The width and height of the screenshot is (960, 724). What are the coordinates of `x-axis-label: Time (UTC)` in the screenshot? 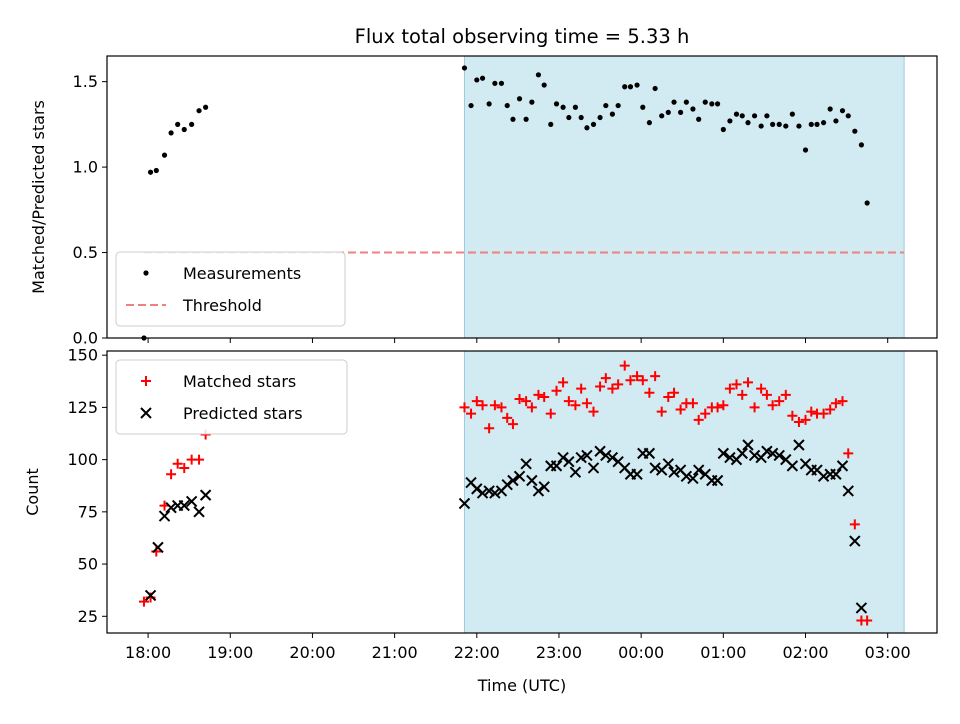 It's located at (521, 685).